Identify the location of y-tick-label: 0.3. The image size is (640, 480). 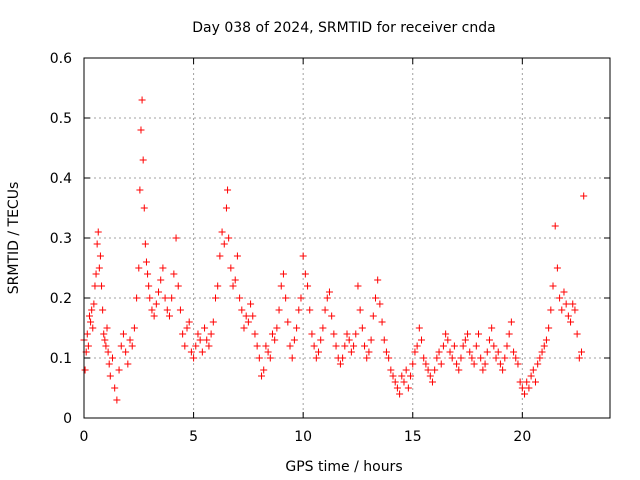
(61, 239).